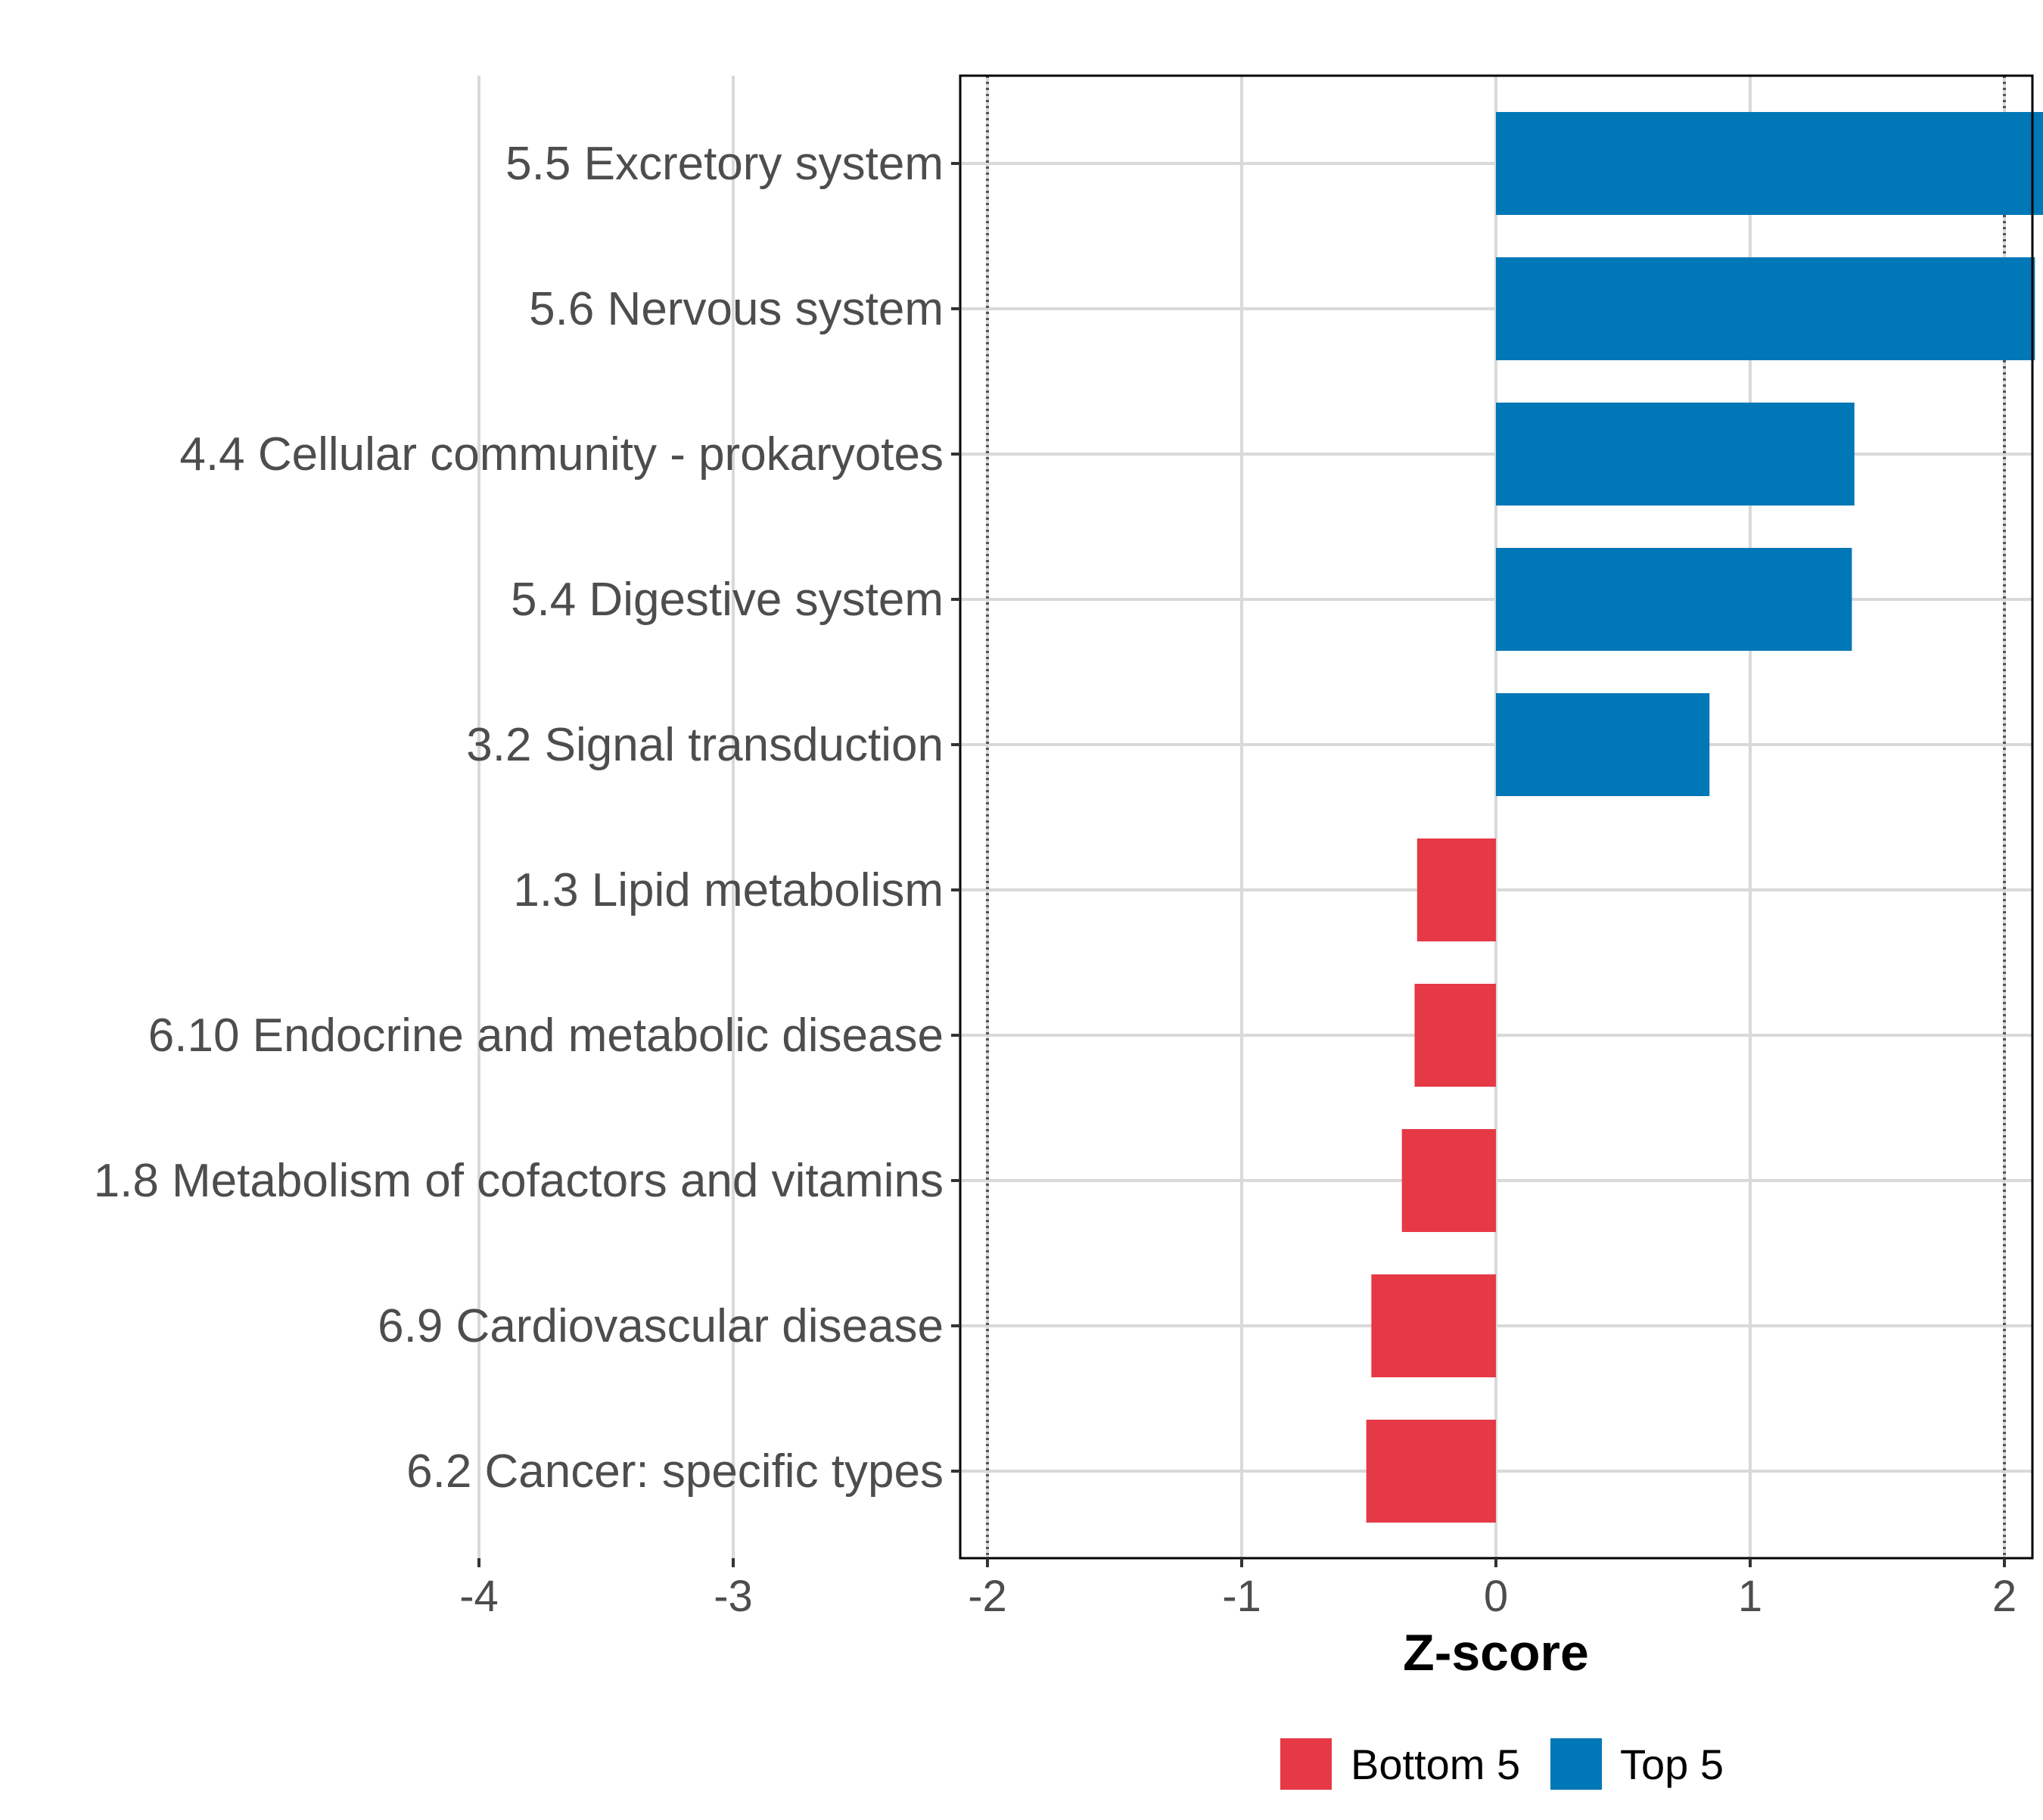  I want to click on category-label: 3.2 Signal transduction, so click(705, 745).